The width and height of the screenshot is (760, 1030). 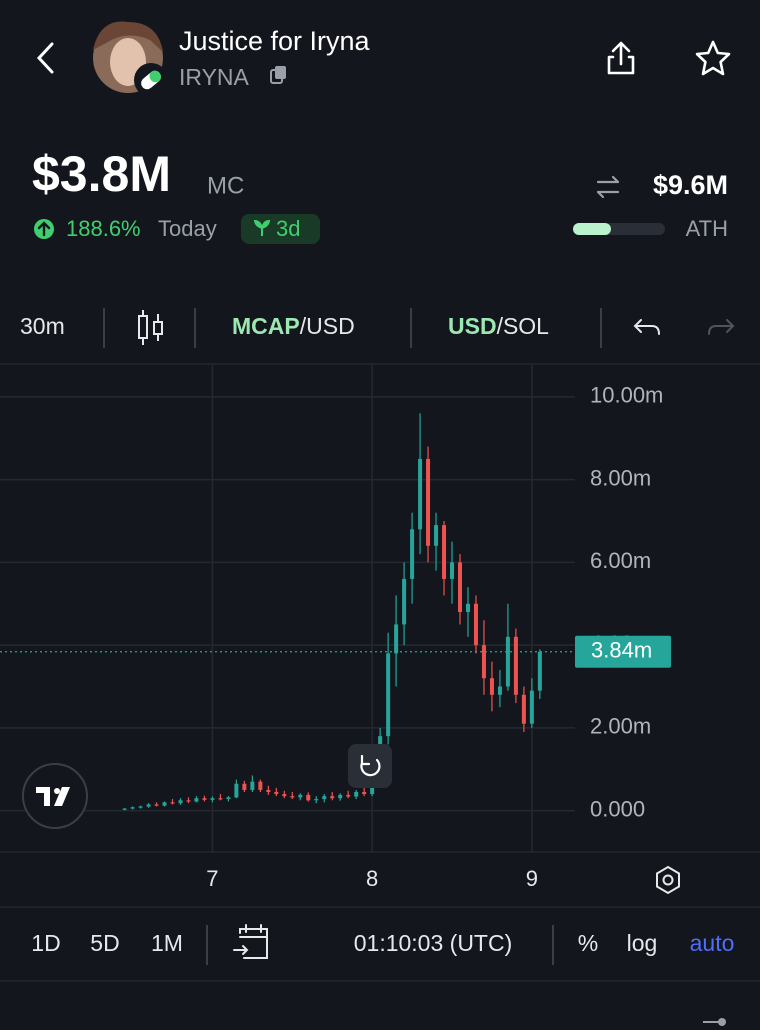 I want to click on sol-quote: /SOL, so click(x=523, y=326).